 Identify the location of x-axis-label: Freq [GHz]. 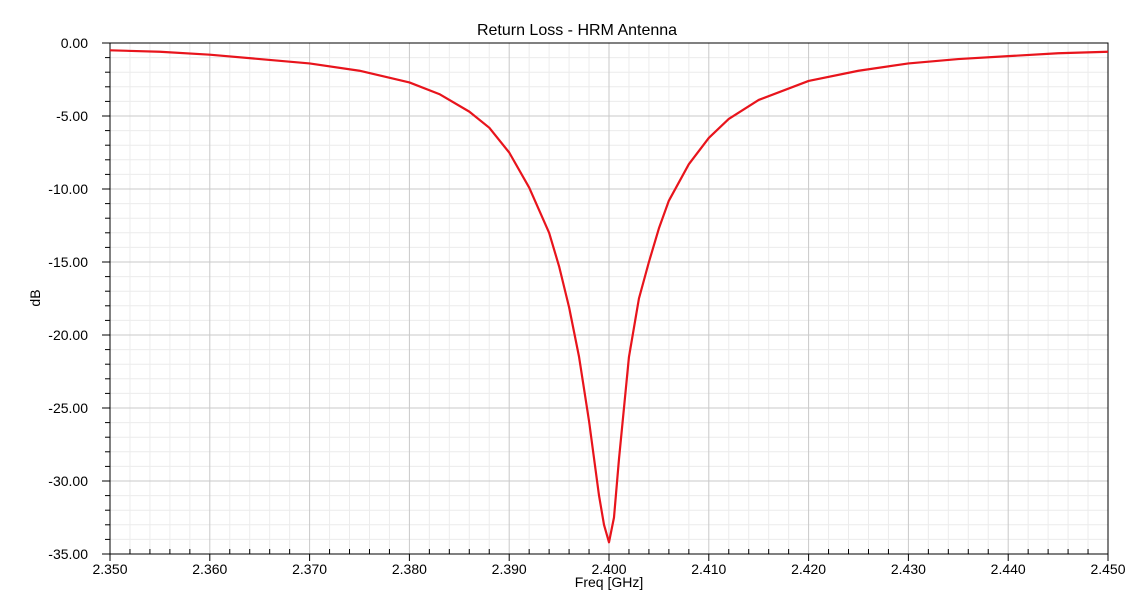
(609, 582).